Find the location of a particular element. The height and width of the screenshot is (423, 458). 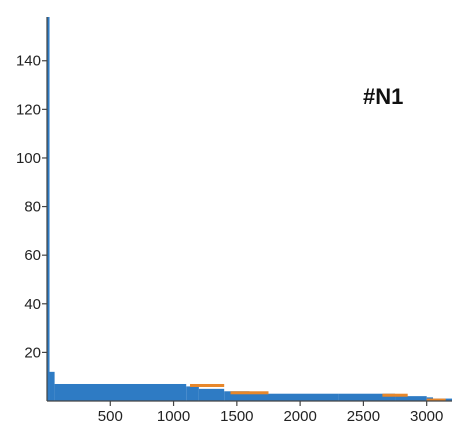

x-tick-label-2000: 2000 is located at coordinates (299, 415).